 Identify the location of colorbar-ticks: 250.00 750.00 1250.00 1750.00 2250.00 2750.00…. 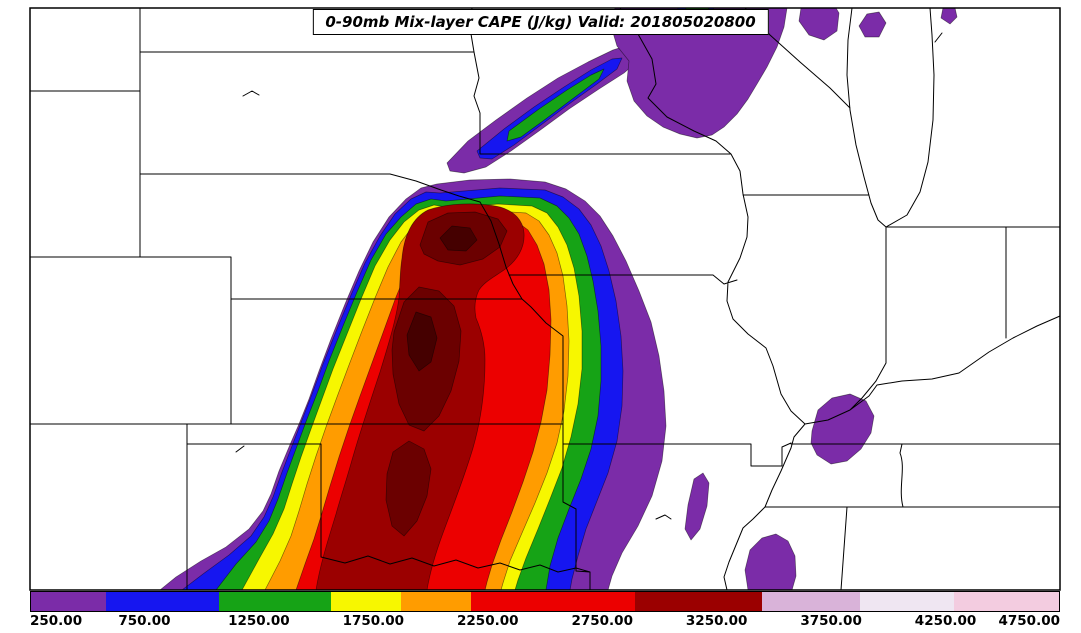
(545, 623).